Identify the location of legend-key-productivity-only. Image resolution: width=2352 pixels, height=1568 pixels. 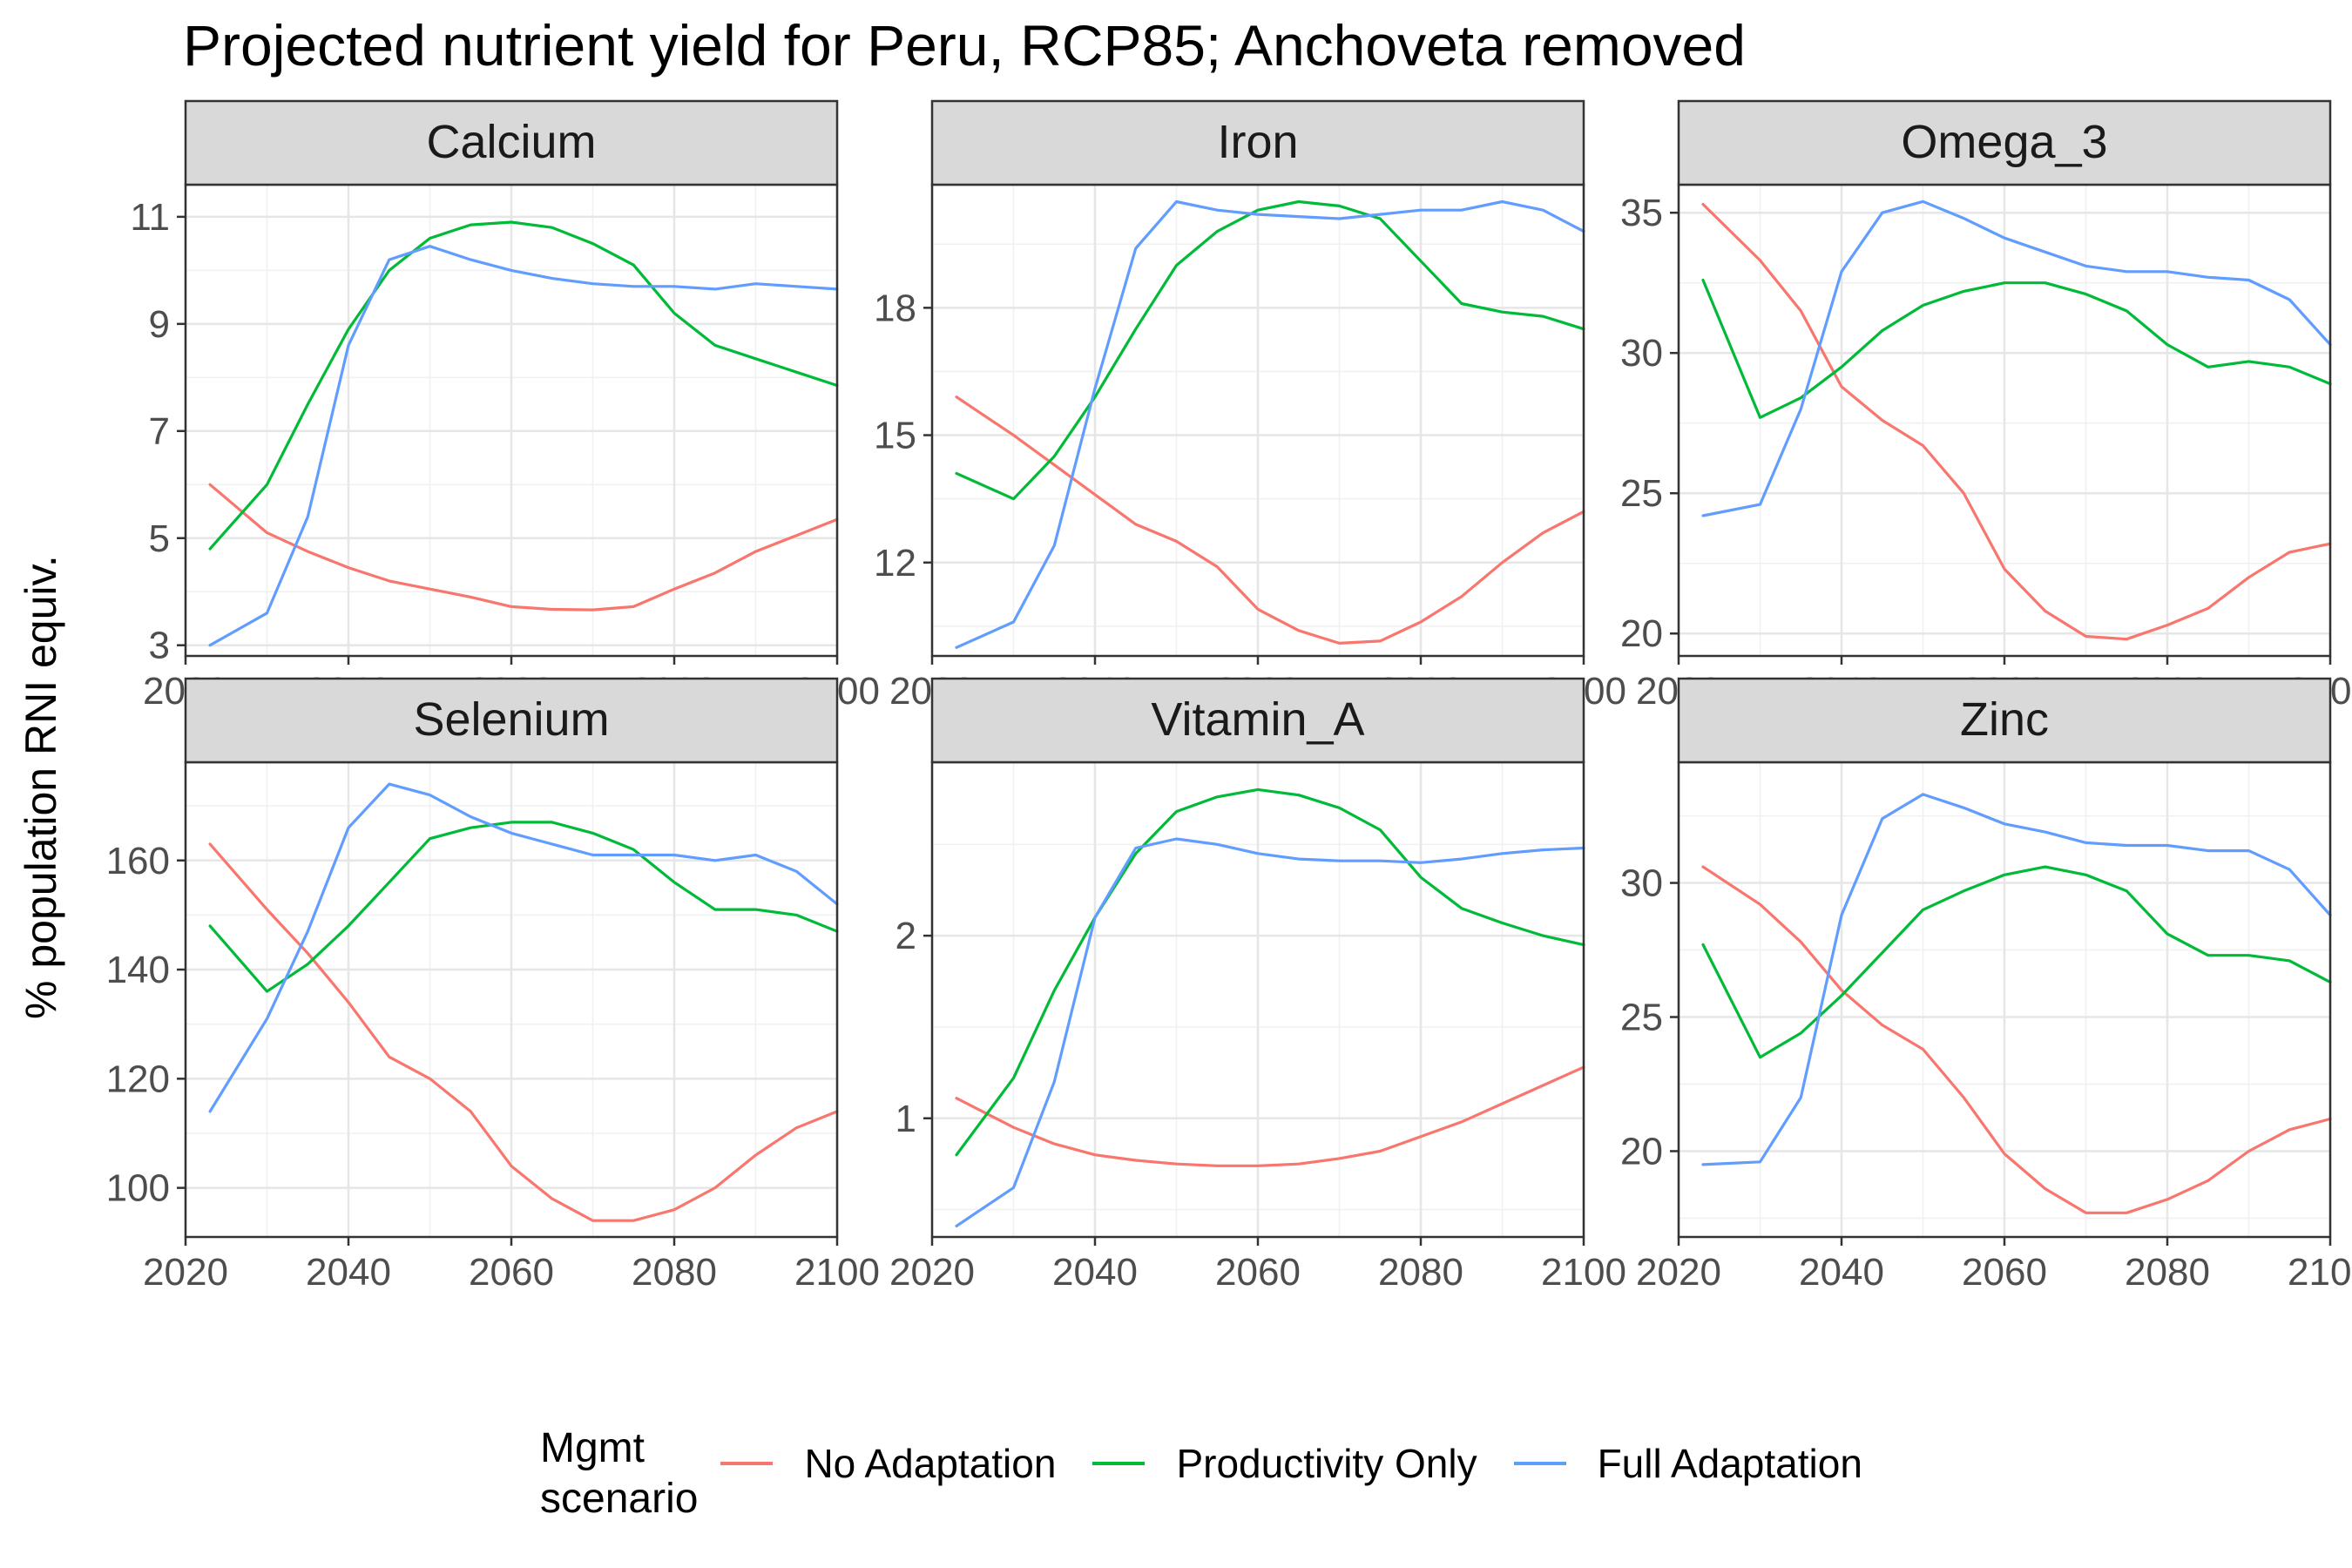
(1119, 1463).